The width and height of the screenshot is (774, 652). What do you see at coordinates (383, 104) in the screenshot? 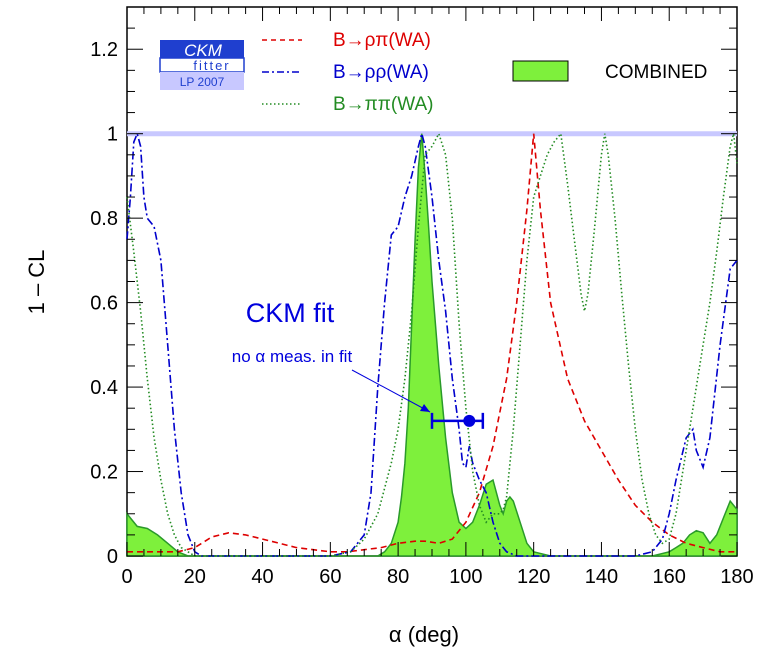
I see `legend-pipi: B→ππ(WA)` at bounding box center [383, 104].